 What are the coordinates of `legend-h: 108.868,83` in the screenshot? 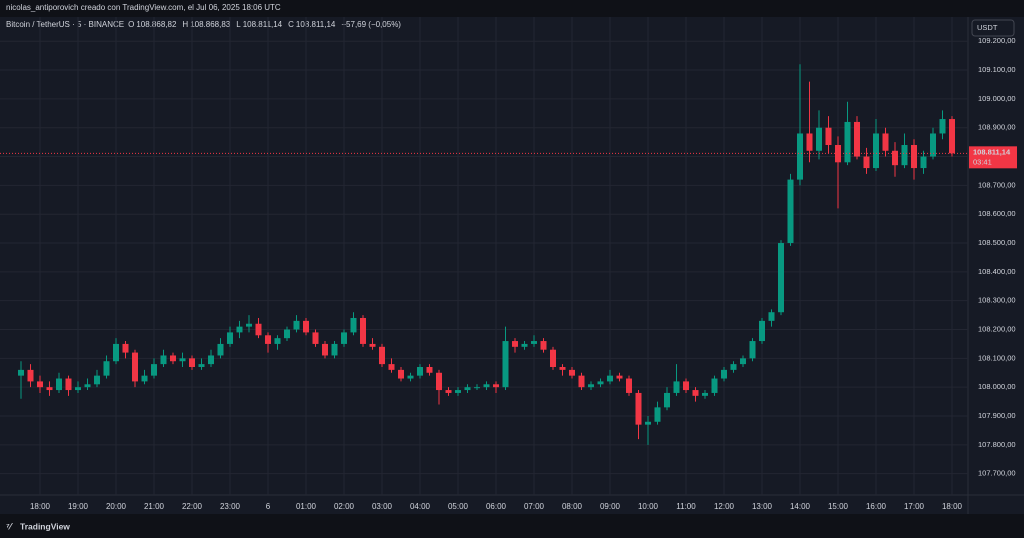 It's located at (210, 24).